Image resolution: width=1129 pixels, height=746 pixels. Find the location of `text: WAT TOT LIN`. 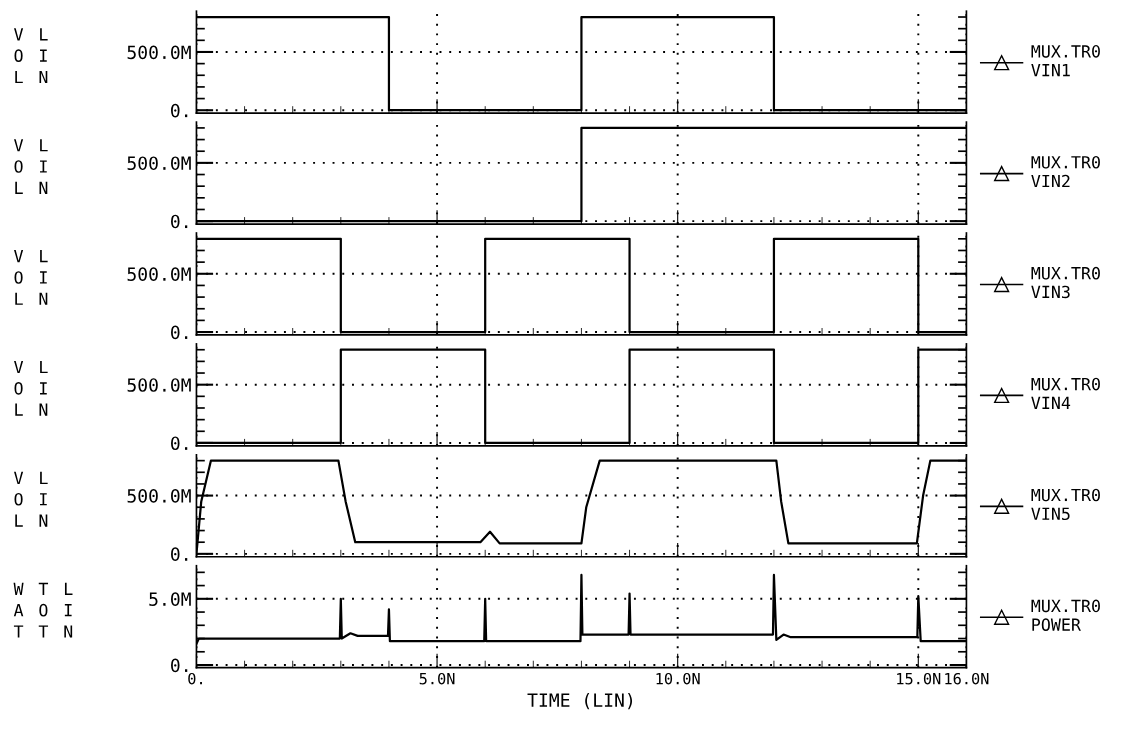

text: WAT TOT LIN is located at coordinates (43, 610).